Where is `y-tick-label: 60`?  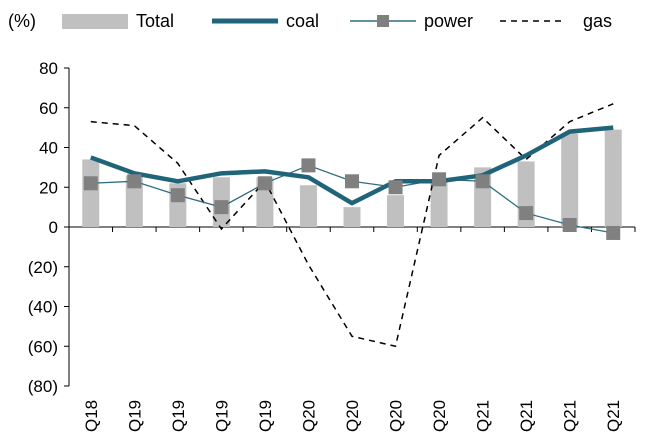
y-tick-label: 60 is located at coordinates (48, 108).